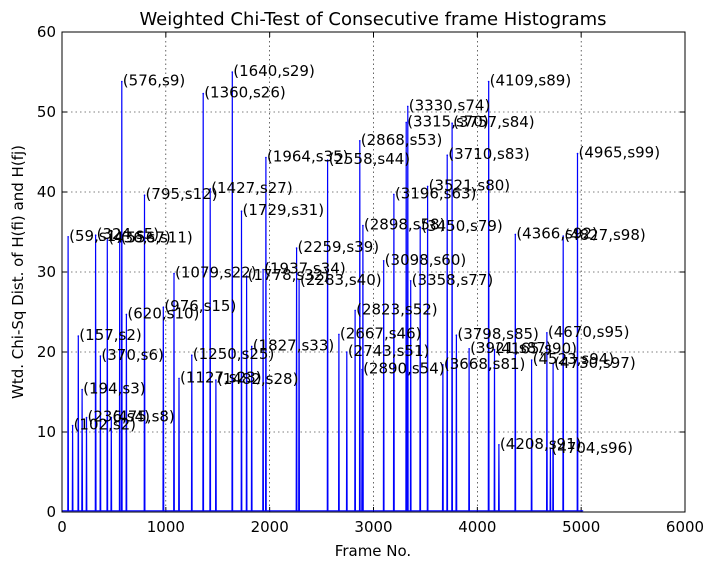  I want to click on y-tick-label: 10, so click(46, 432).